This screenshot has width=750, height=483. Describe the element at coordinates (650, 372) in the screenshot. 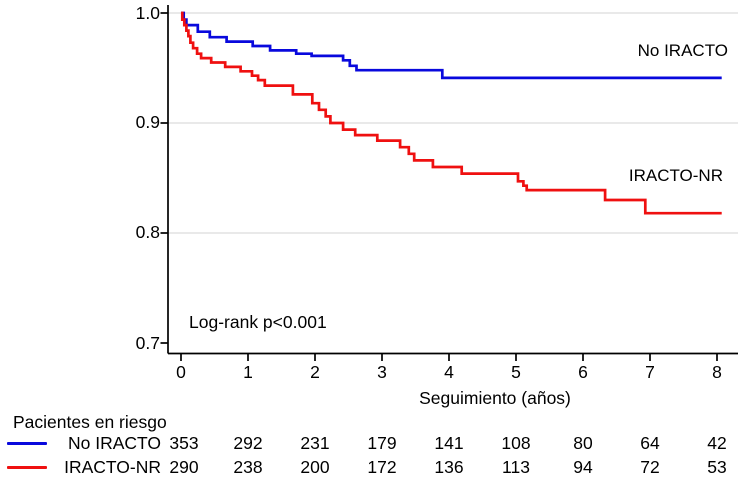

I see `x-axis-tick-label: 7` at that location.